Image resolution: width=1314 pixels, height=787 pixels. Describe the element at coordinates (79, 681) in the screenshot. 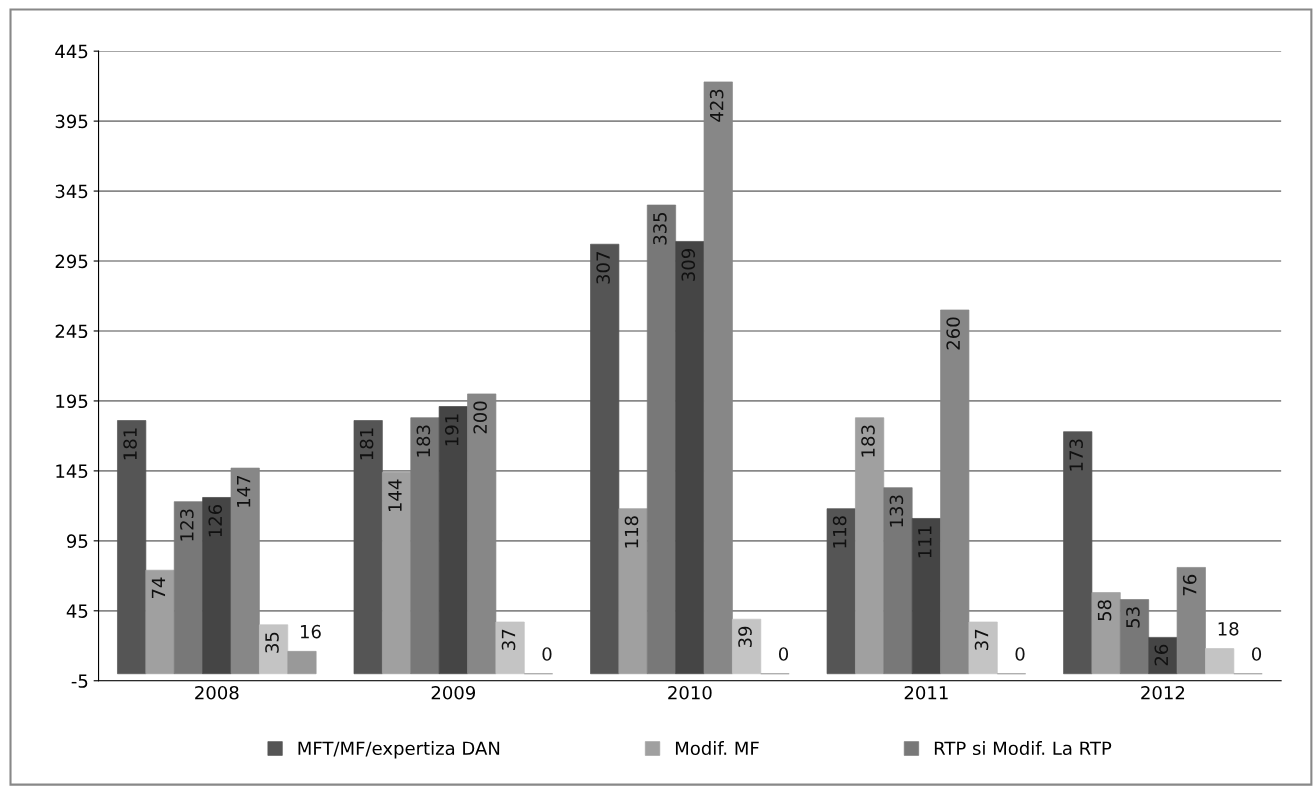

I see `y-tick-label: -5` at that location.